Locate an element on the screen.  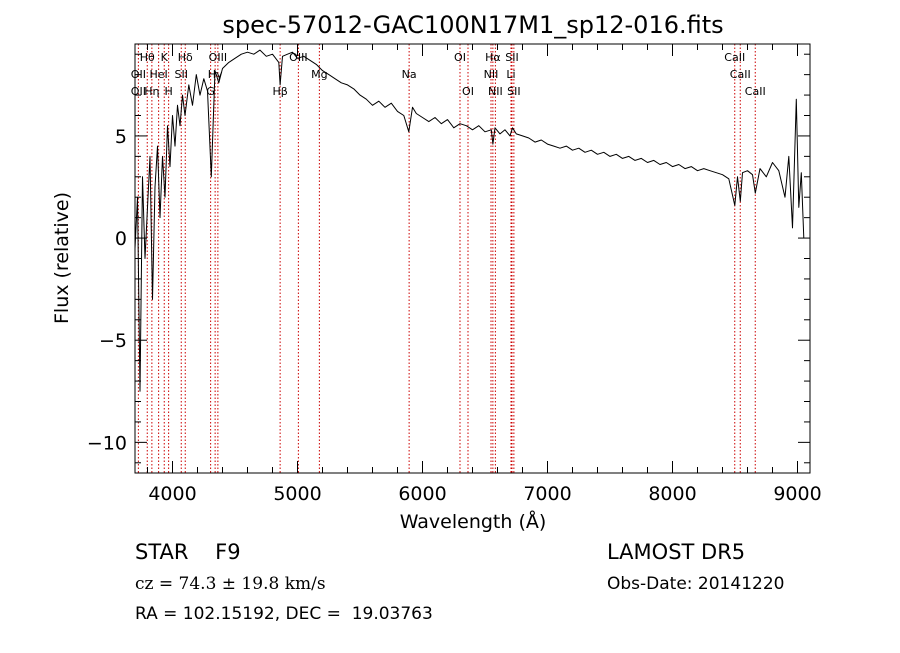
line-label-24: CaII is located at coordinates (734, 57).